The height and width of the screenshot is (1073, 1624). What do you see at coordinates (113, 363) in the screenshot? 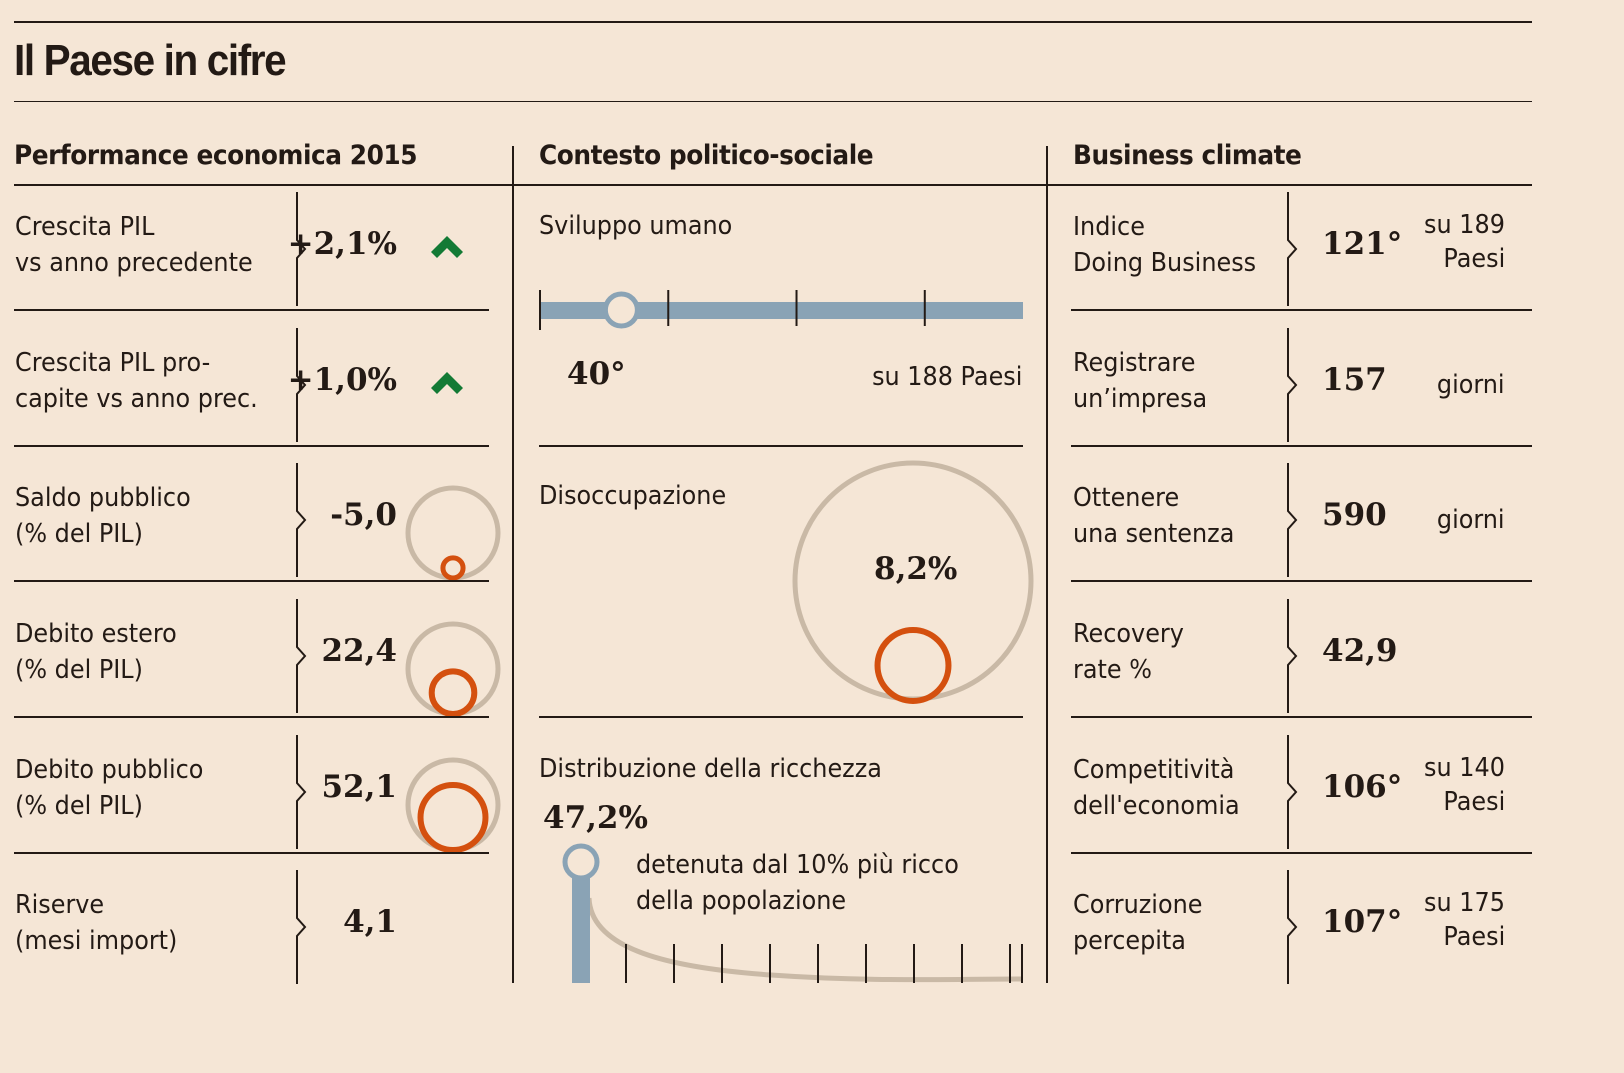
I see `row-label-line1: Crescita PIL pro-` at bounding box center [113, 363].